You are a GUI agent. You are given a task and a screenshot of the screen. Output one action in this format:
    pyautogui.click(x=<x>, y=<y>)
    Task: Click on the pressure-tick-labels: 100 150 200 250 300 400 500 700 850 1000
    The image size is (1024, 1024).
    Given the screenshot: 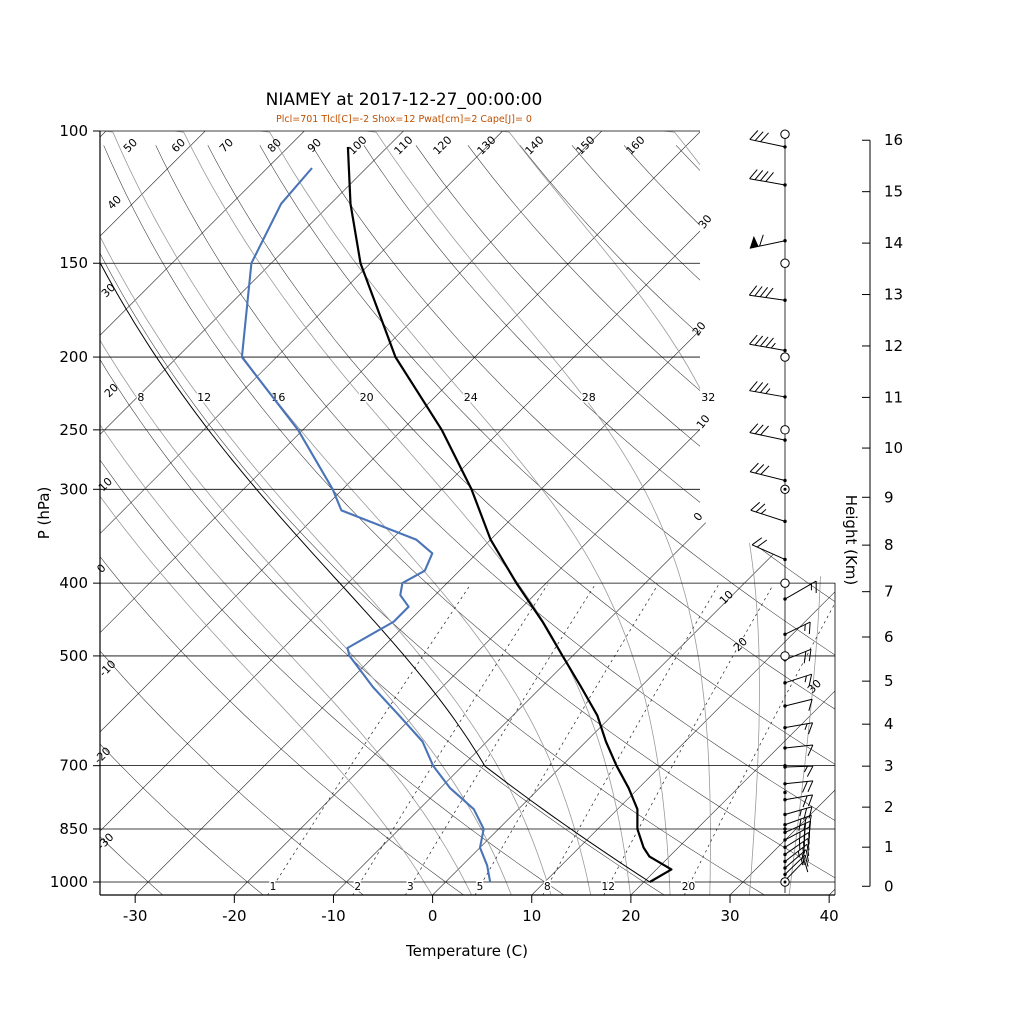 What is the action you would take?
    pyautogui.click(x=75, y=506)
    